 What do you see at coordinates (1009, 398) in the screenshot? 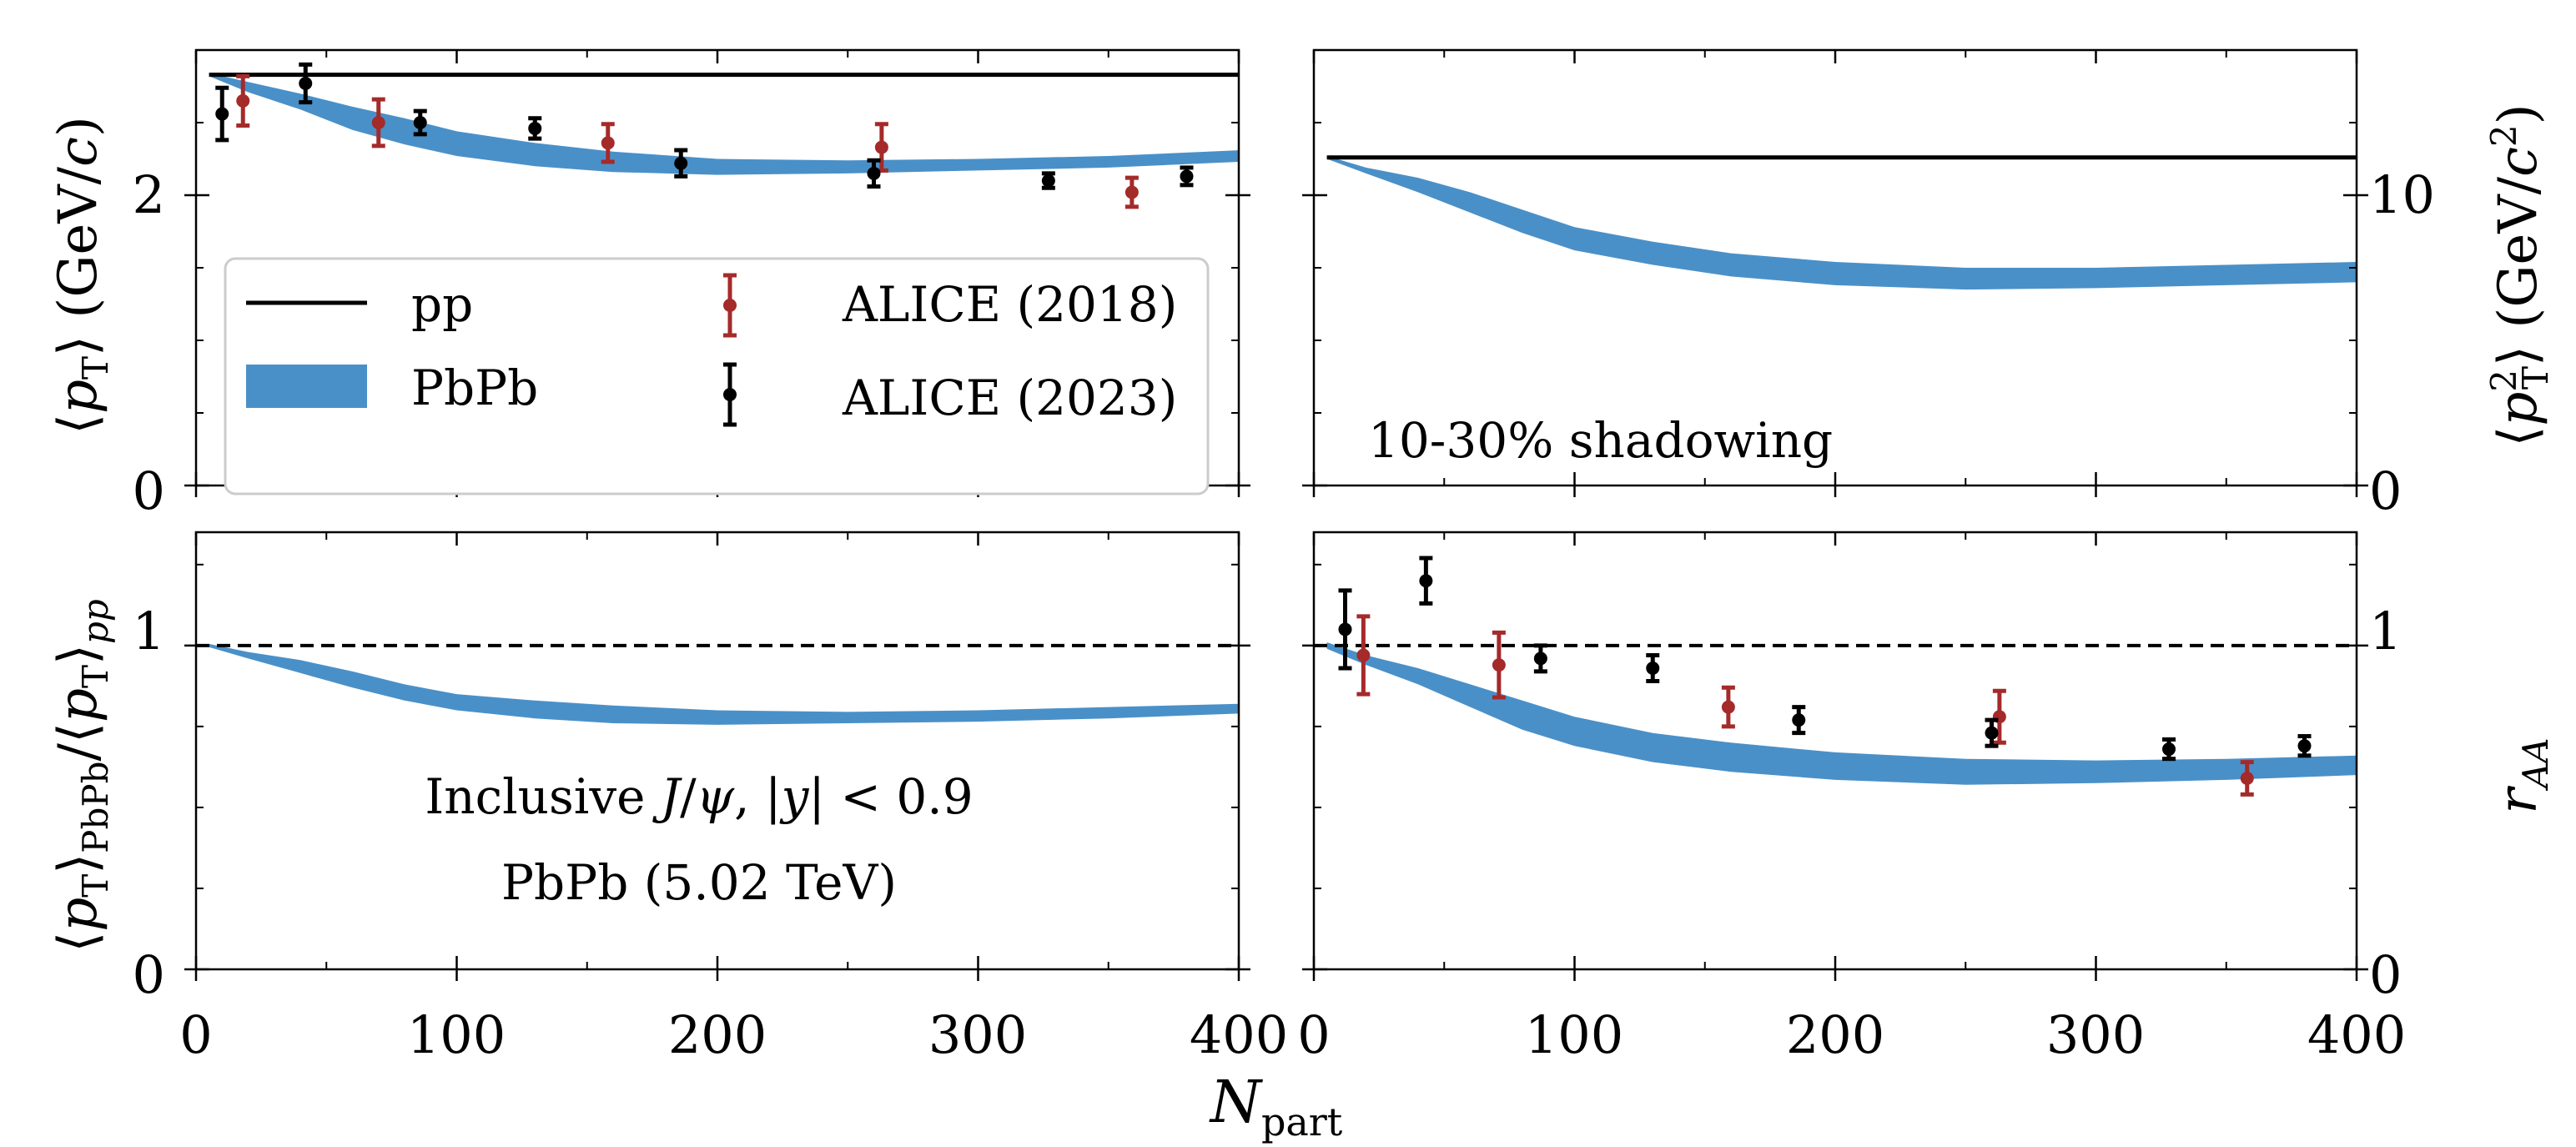
I see `legend-label-alice2023: ALICE (2023)` at bounding box center [1009, 398].